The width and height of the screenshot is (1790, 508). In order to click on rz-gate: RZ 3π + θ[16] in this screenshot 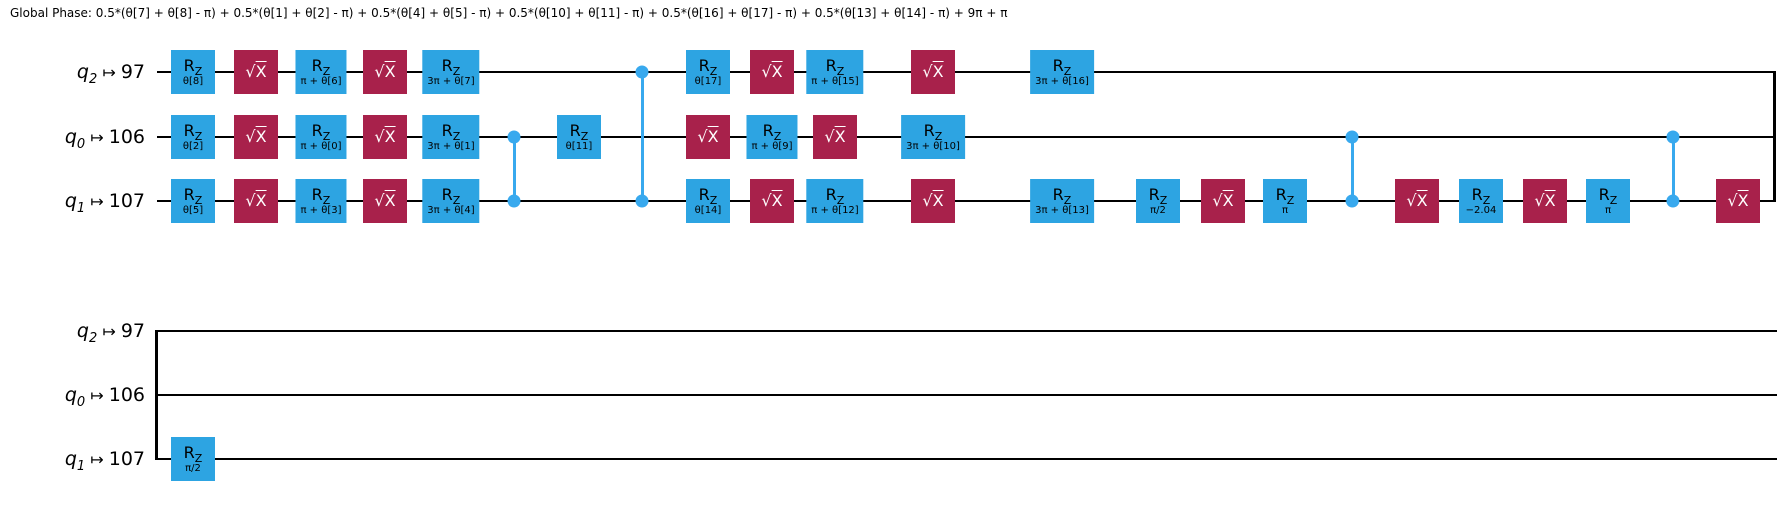, I will do `click(1062, 72)`.